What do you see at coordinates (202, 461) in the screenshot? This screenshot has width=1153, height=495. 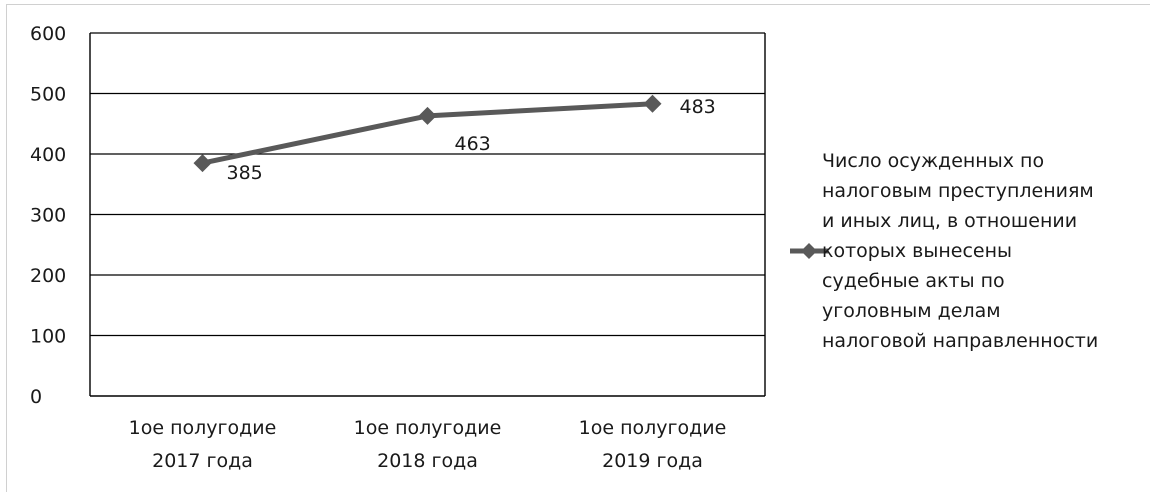 I see `x-category-label-line: 2017 года` at bounding box center [202, 461].